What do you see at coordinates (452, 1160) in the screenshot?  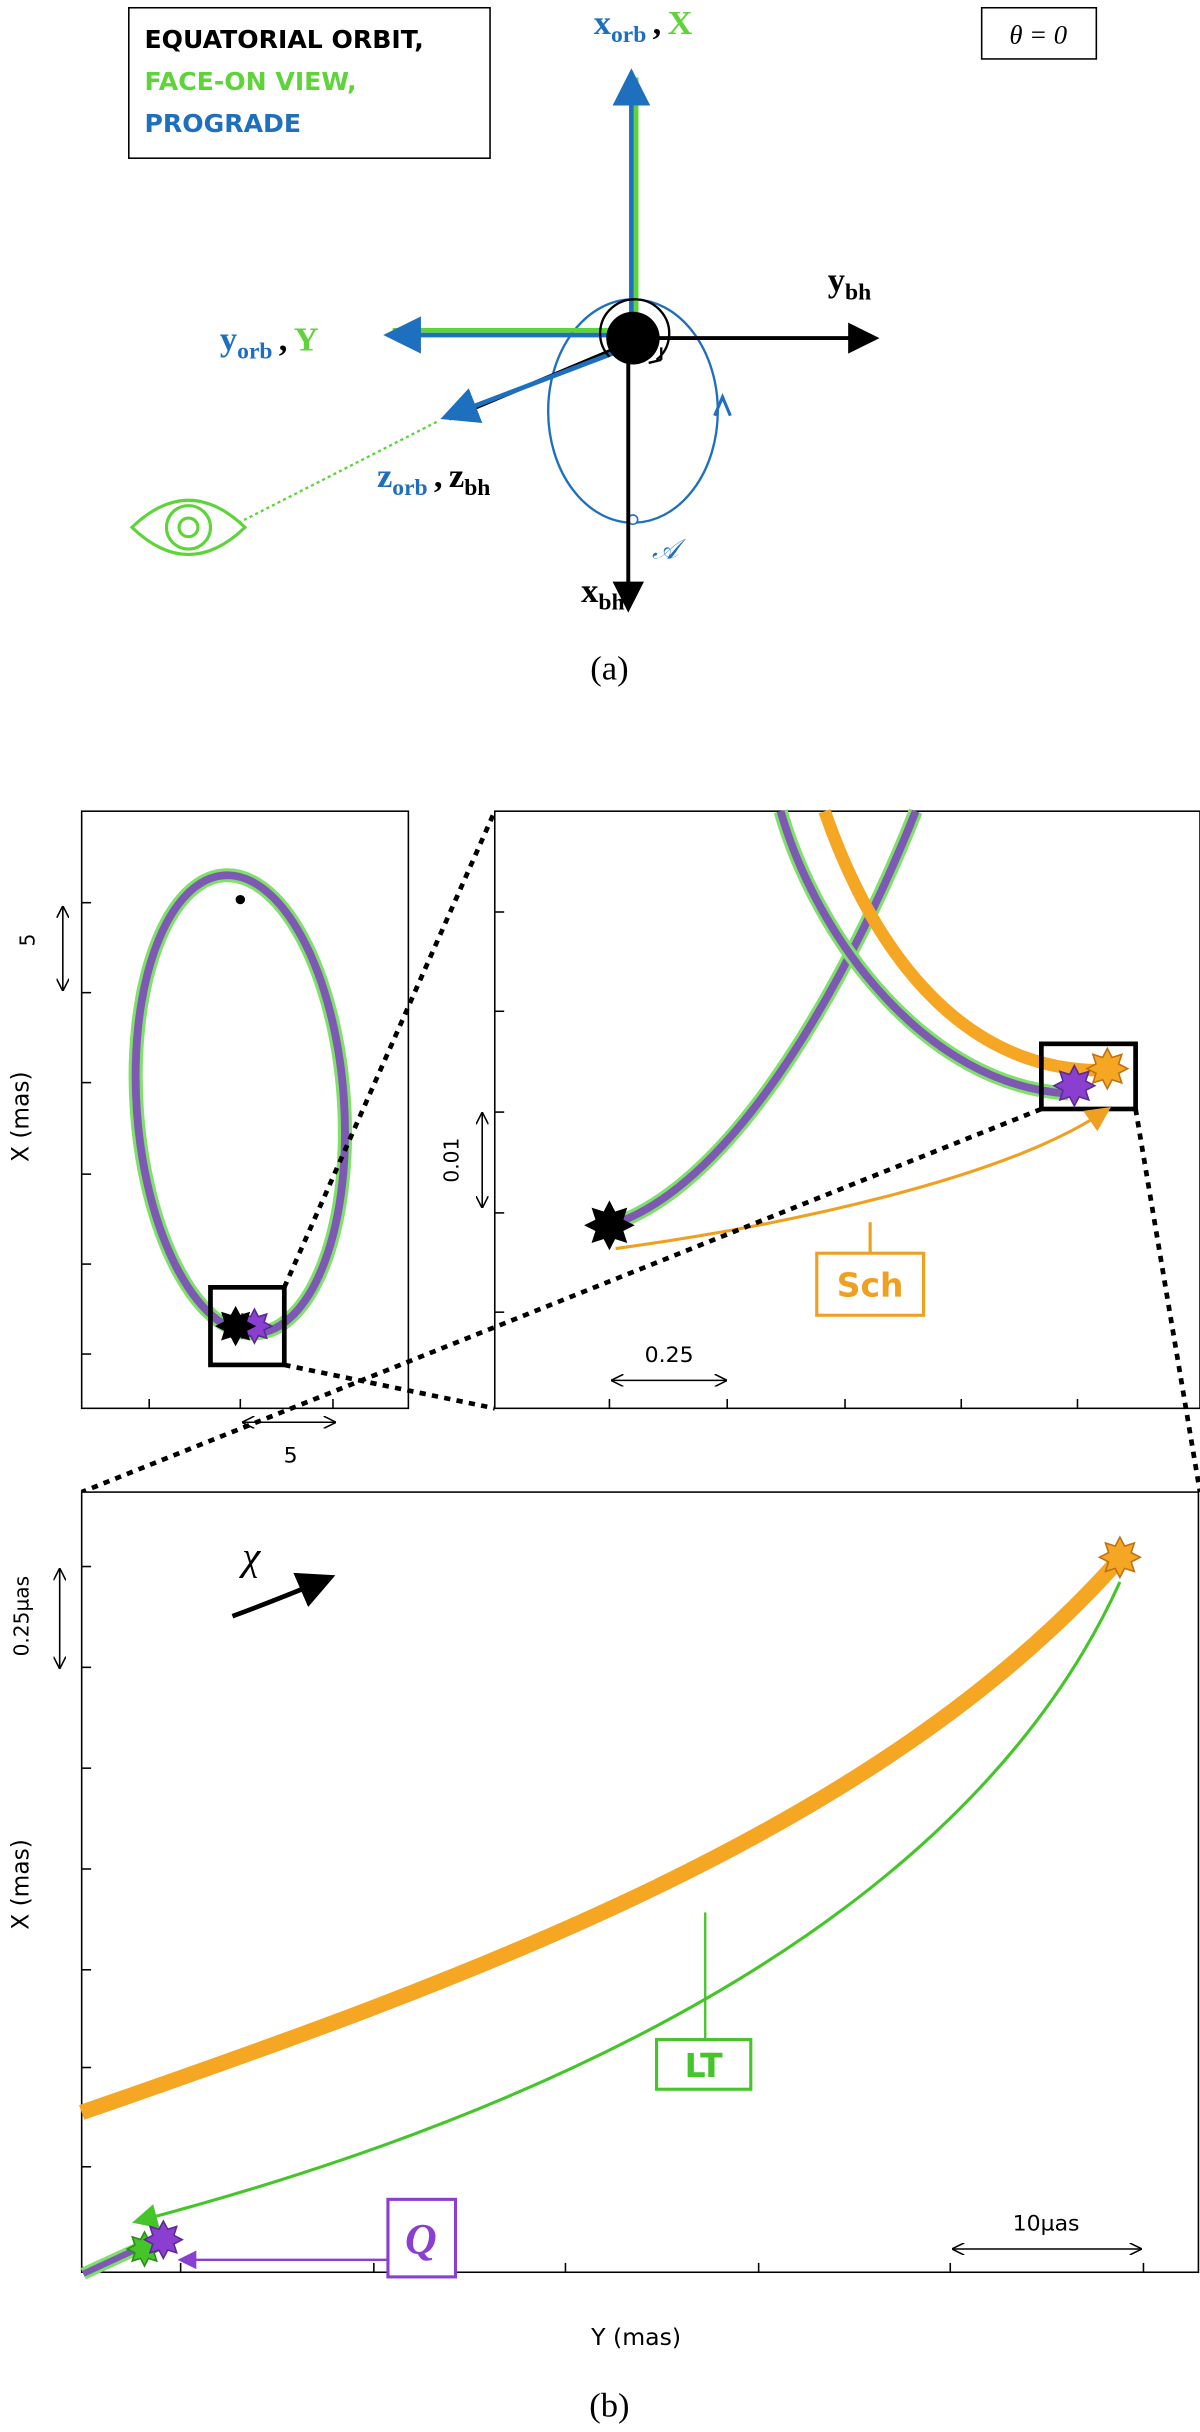 I see `scale-label: 0.01` at bounding box center [452, 1160].